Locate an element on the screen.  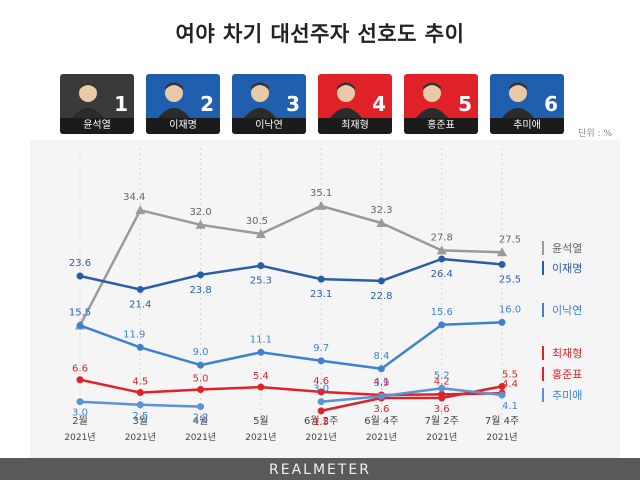
footer-brand: REALMETER is located at coordinates (320, 469).